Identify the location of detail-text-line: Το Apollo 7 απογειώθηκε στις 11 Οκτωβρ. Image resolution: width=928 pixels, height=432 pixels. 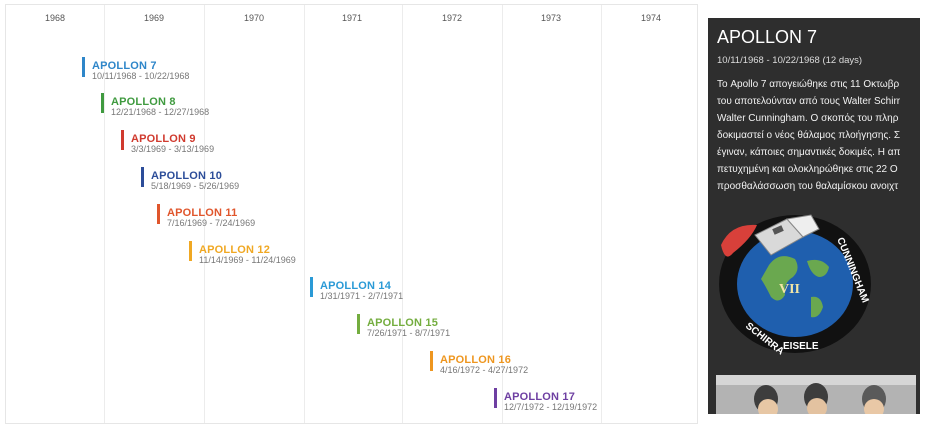
(808, 84).